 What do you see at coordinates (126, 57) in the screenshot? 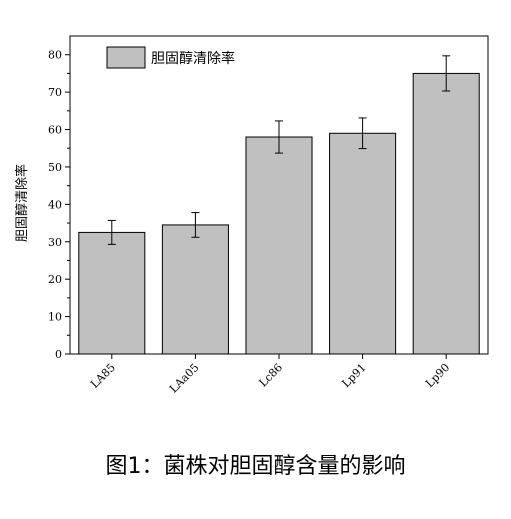
I see `legend-swatch` at bounding box center [126, 57].